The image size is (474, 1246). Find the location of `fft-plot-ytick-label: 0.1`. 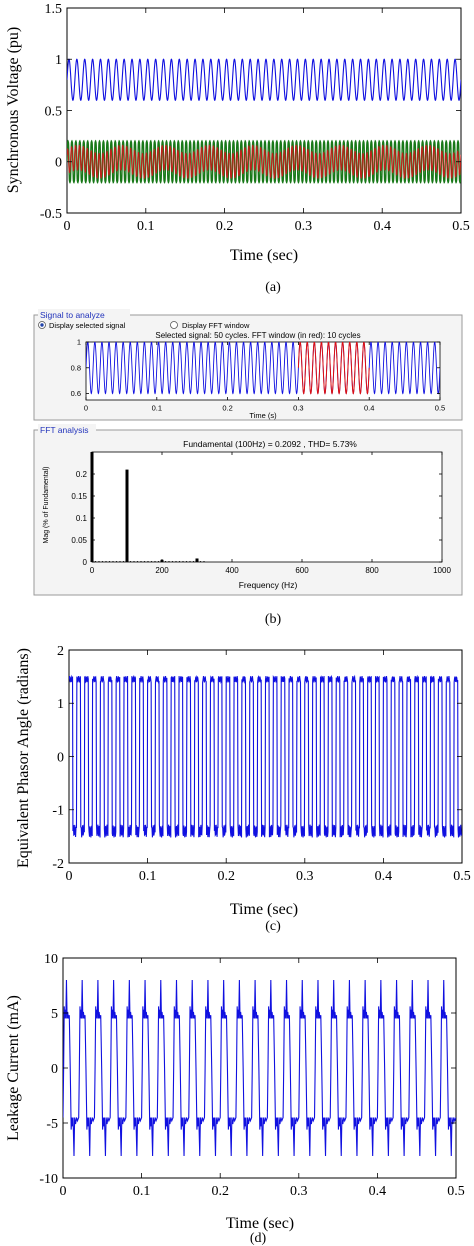

fft-plot-ytick-label: 0.1 is located at coordinates (82, 518).